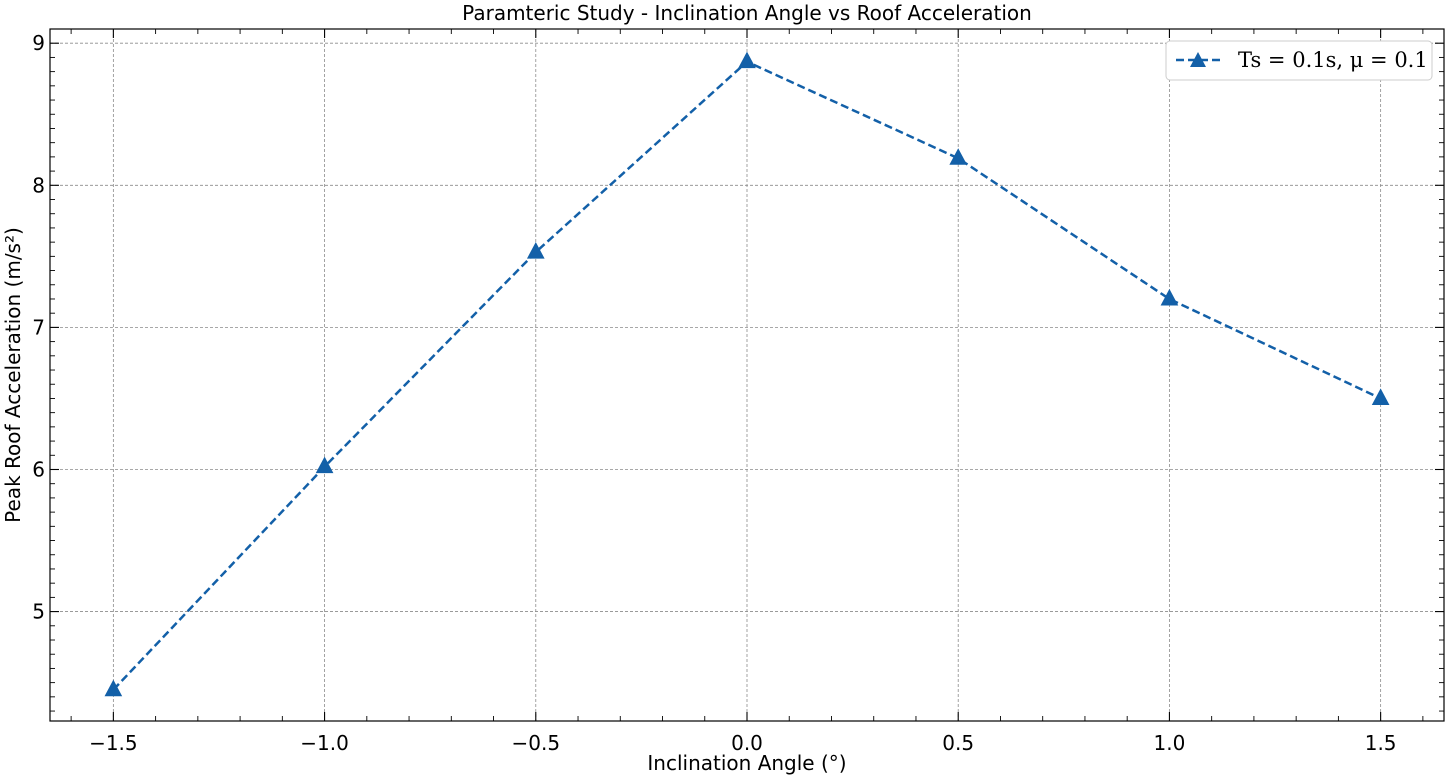  Describe the element at coordinates (747, 743) in the screenshot. I see `x-tick-label: 0.0` at that location.